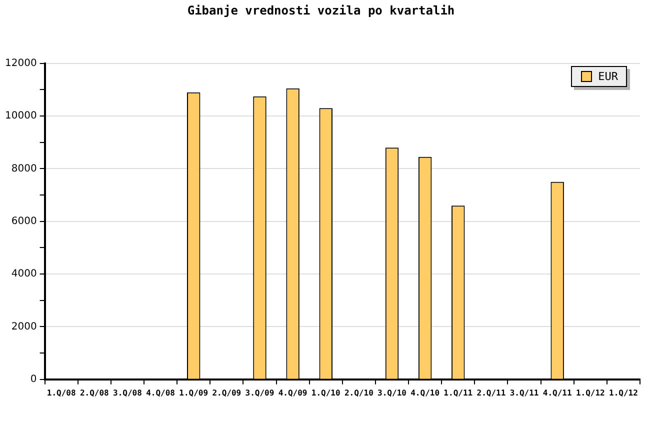  Describe the element at coordinates (491, 393) in the screenshot. I see `x-tick-label: 2.Q/11` at that location.